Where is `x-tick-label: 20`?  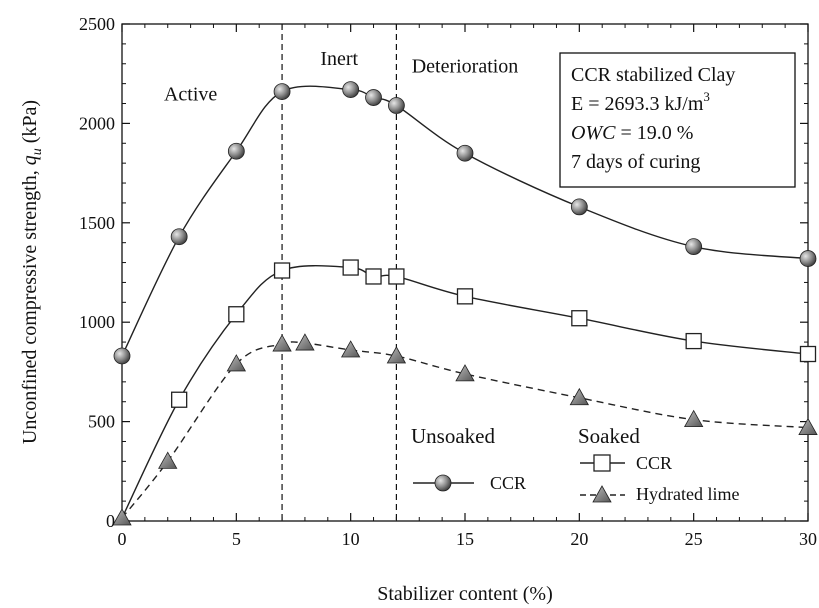 x-tick-label: 20 is located at coordinates (579, 539).